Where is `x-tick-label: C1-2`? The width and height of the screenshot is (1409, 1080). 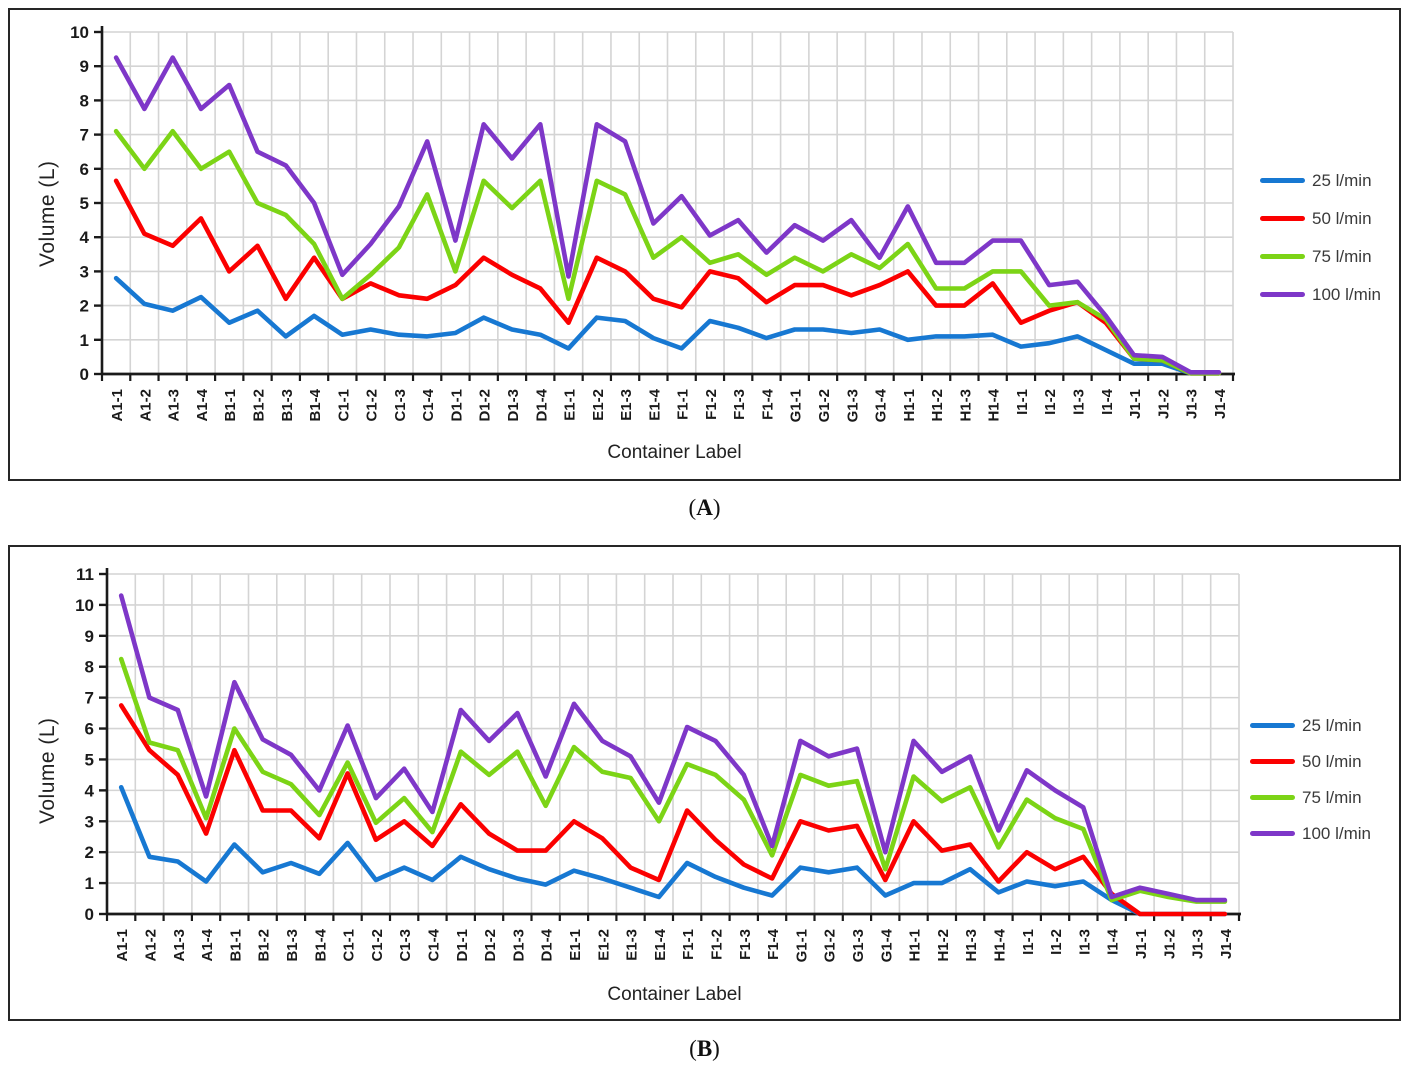
x-tick-label: C1-2 is located at coordinates (372, 405).